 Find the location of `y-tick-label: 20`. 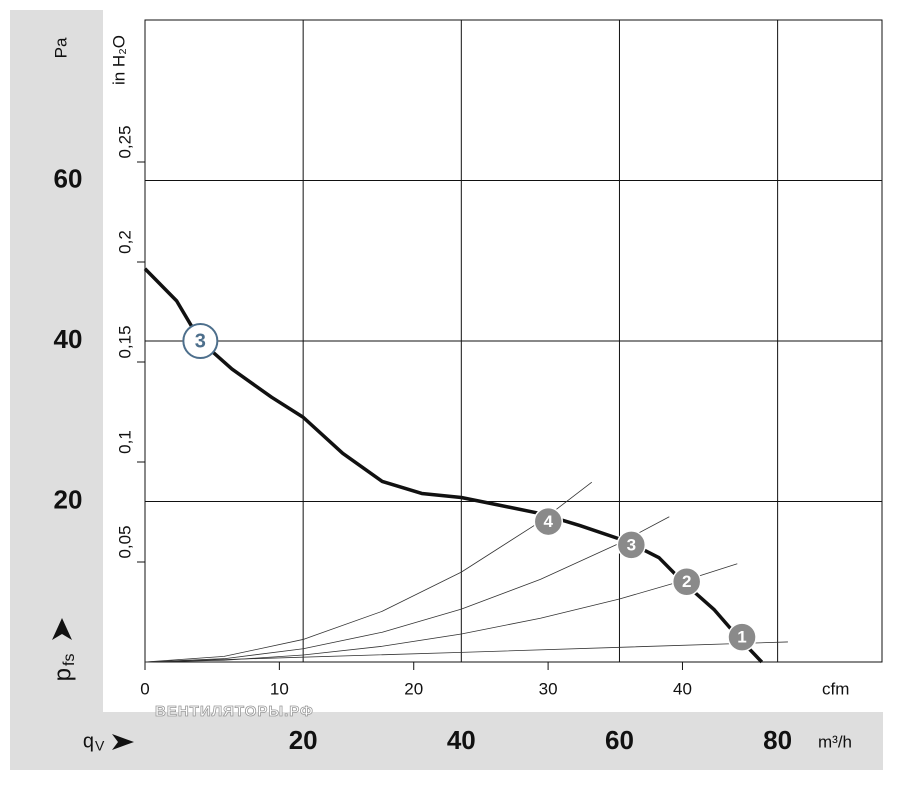

y-tick-label: 20 is located at coordinates (68, 499).